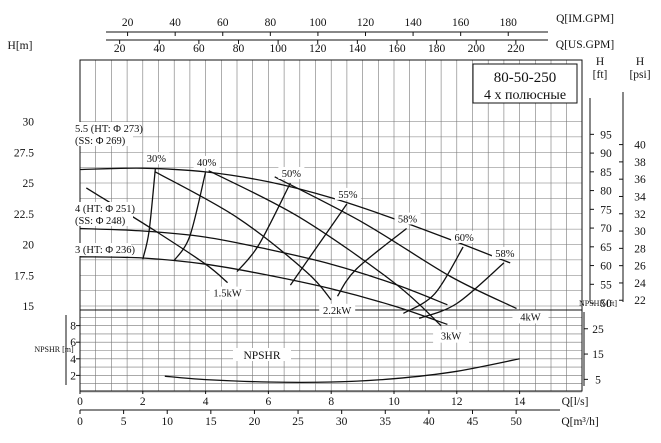  I want to click on title-box: 80-50-250 4 x полюсные, so click(525, 83).